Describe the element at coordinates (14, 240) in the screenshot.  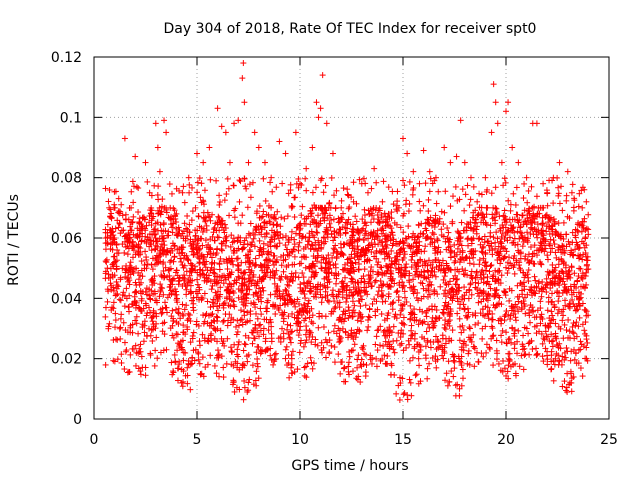
I see `y-axis-label: ROTI / TECUs` at that location.